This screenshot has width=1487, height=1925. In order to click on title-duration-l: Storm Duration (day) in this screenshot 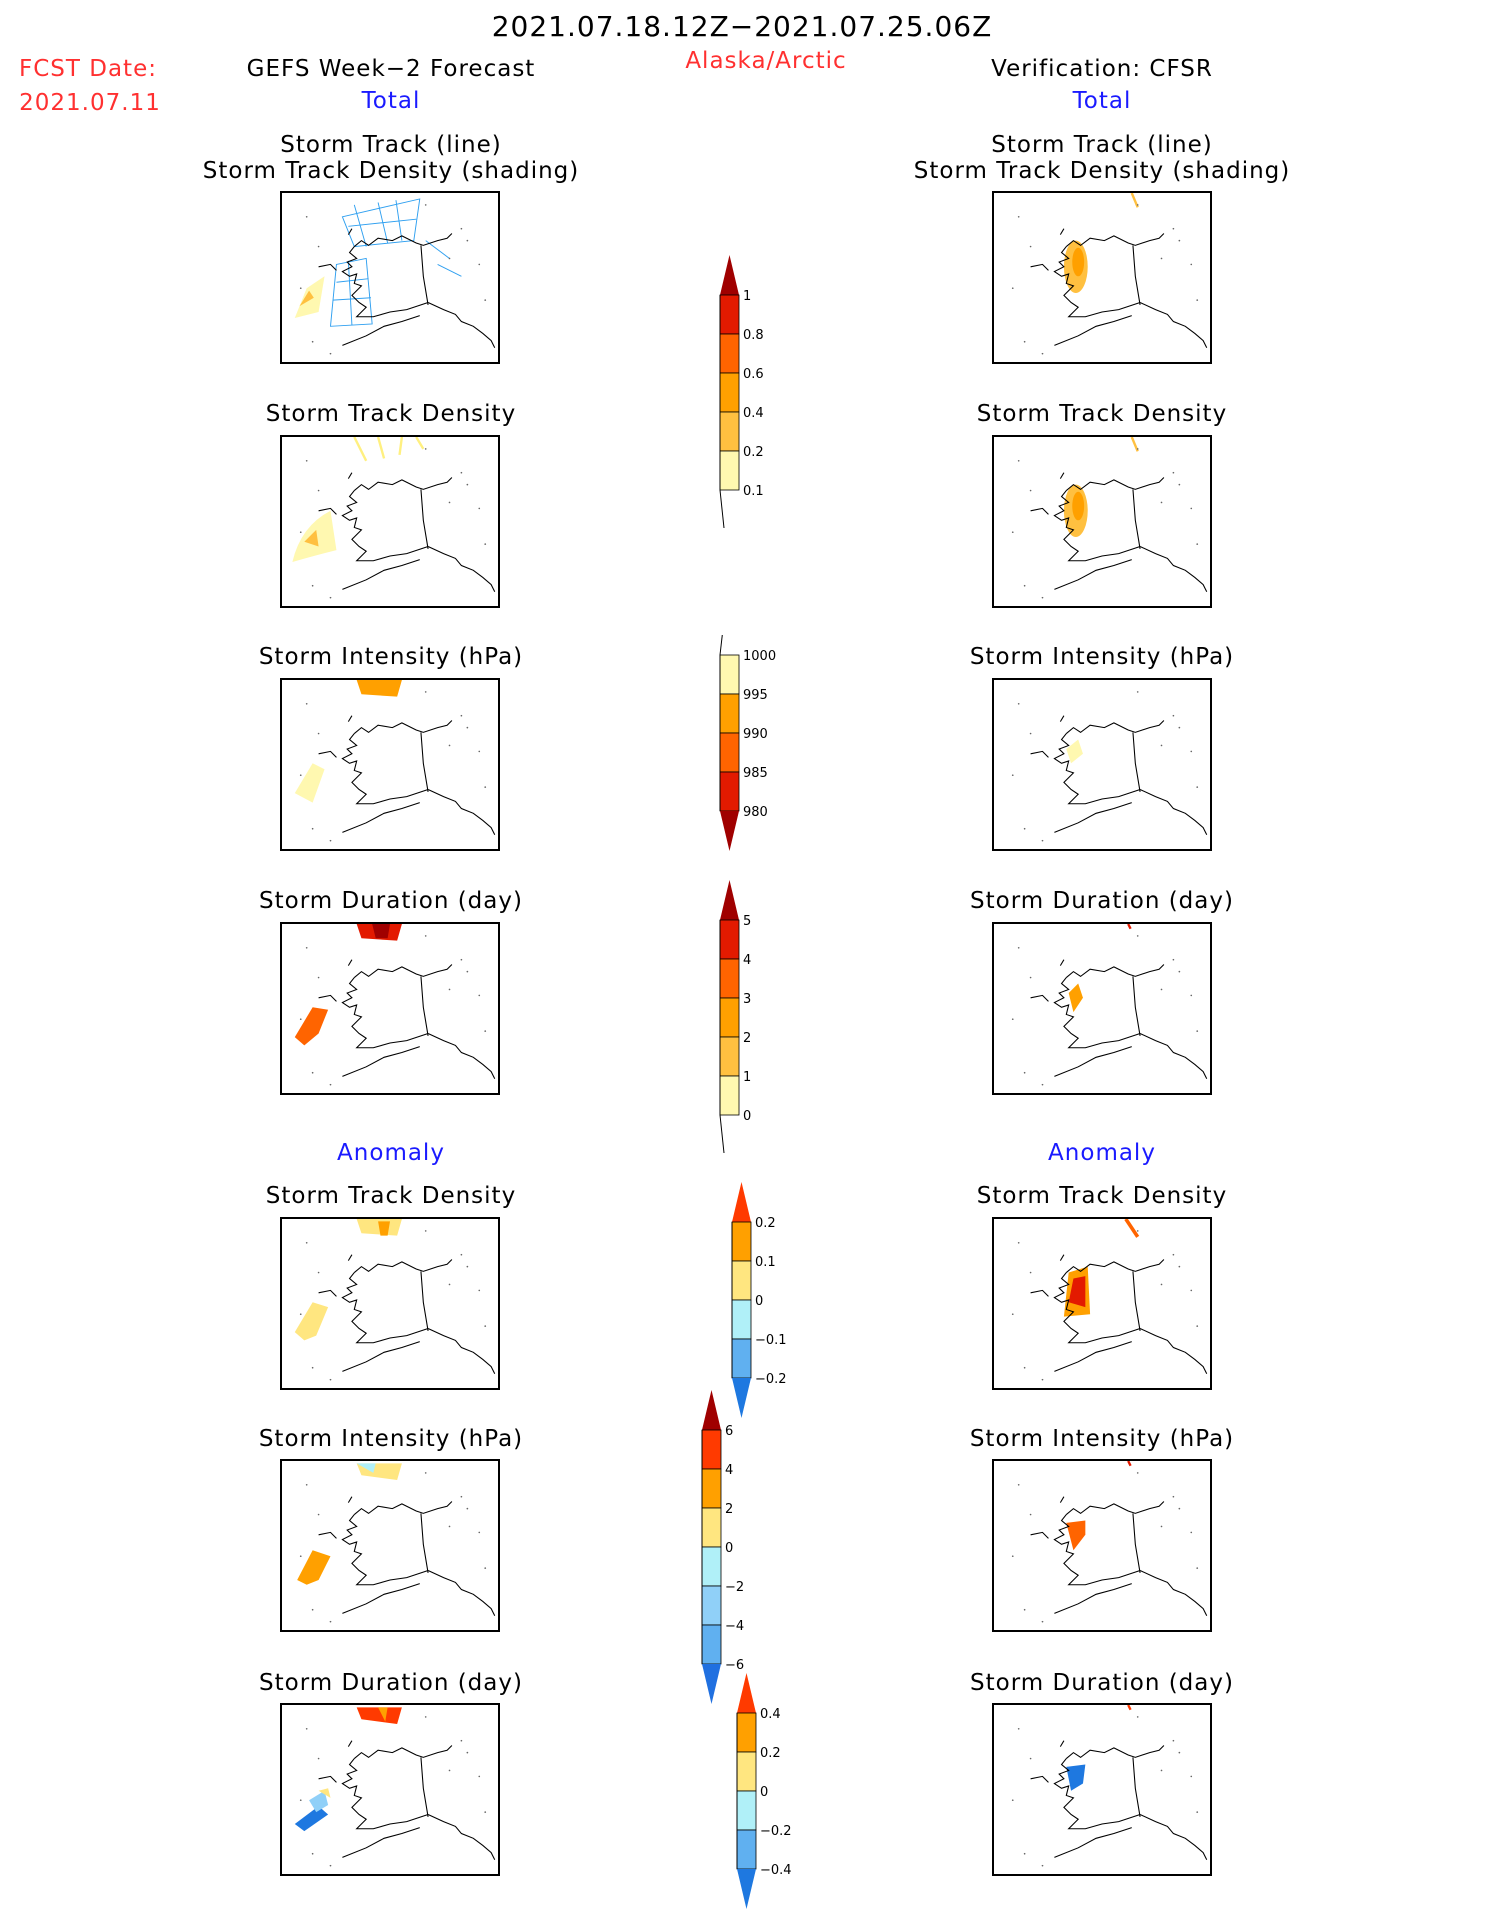, I will do `click(391, 901)`.